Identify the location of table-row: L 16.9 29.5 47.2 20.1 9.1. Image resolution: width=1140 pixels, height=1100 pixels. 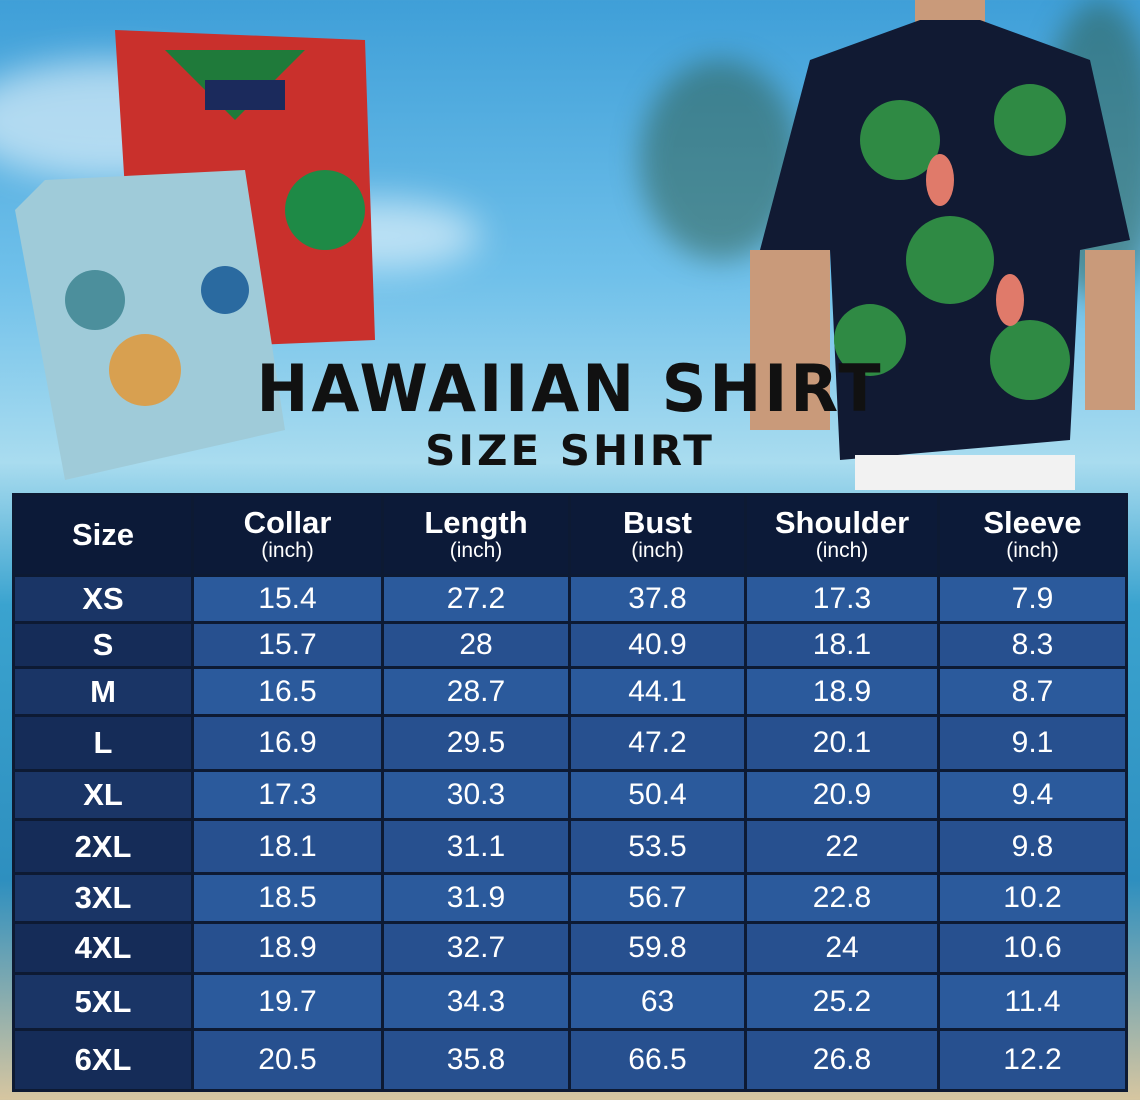
(570, 743).